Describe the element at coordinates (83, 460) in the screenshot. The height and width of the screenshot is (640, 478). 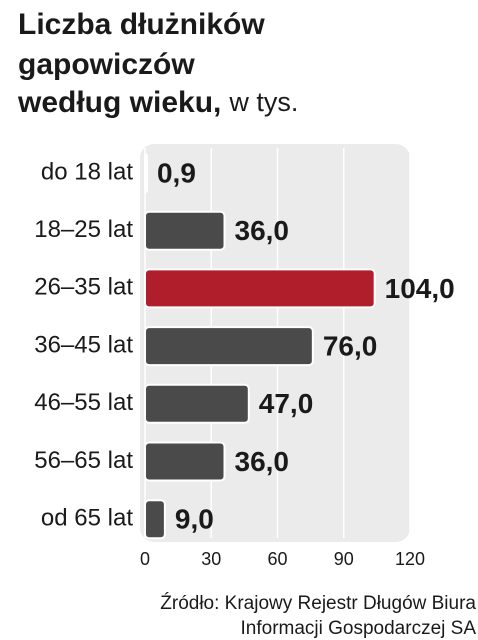
I see `y-tick-label: 56–65 lat` at that location.